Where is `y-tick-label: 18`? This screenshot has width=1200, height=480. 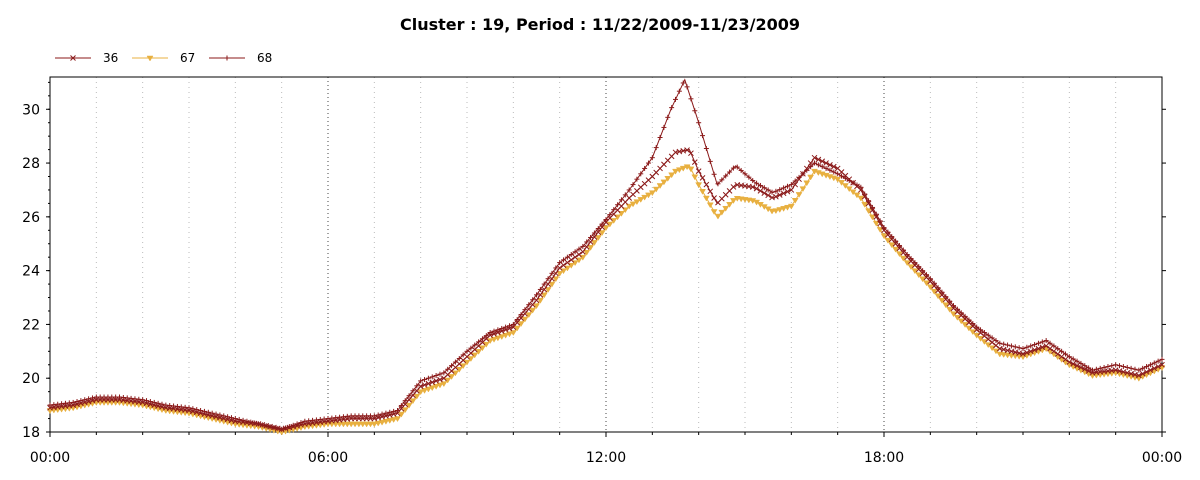
y-tick-label: 18 is located at coordinates (31, 433).